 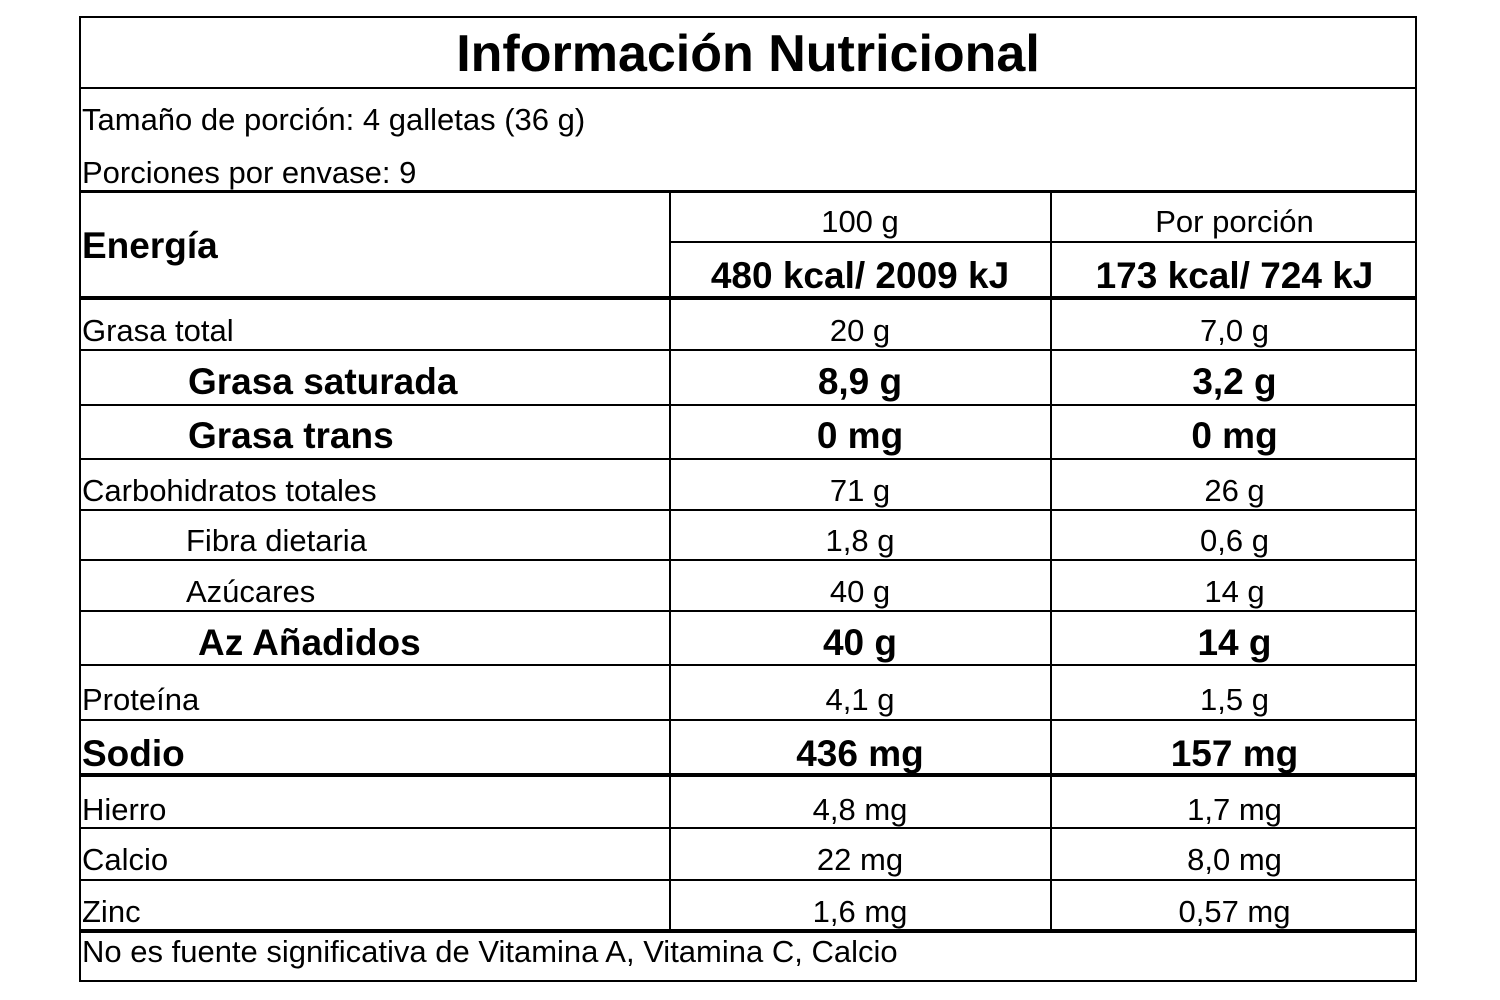 I want to click on row-label: Azúcares, so click(x=251, y=591).